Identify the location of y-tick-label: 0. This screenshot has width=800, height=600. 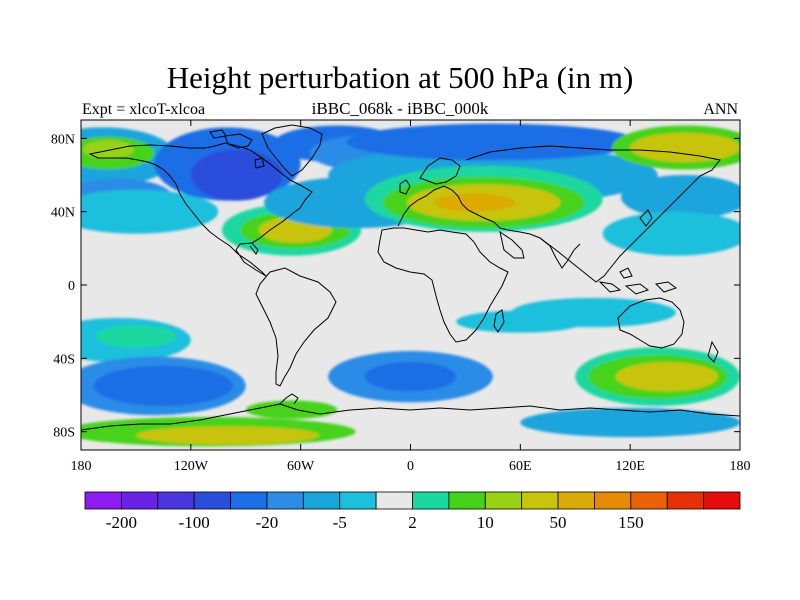
(71, 286).